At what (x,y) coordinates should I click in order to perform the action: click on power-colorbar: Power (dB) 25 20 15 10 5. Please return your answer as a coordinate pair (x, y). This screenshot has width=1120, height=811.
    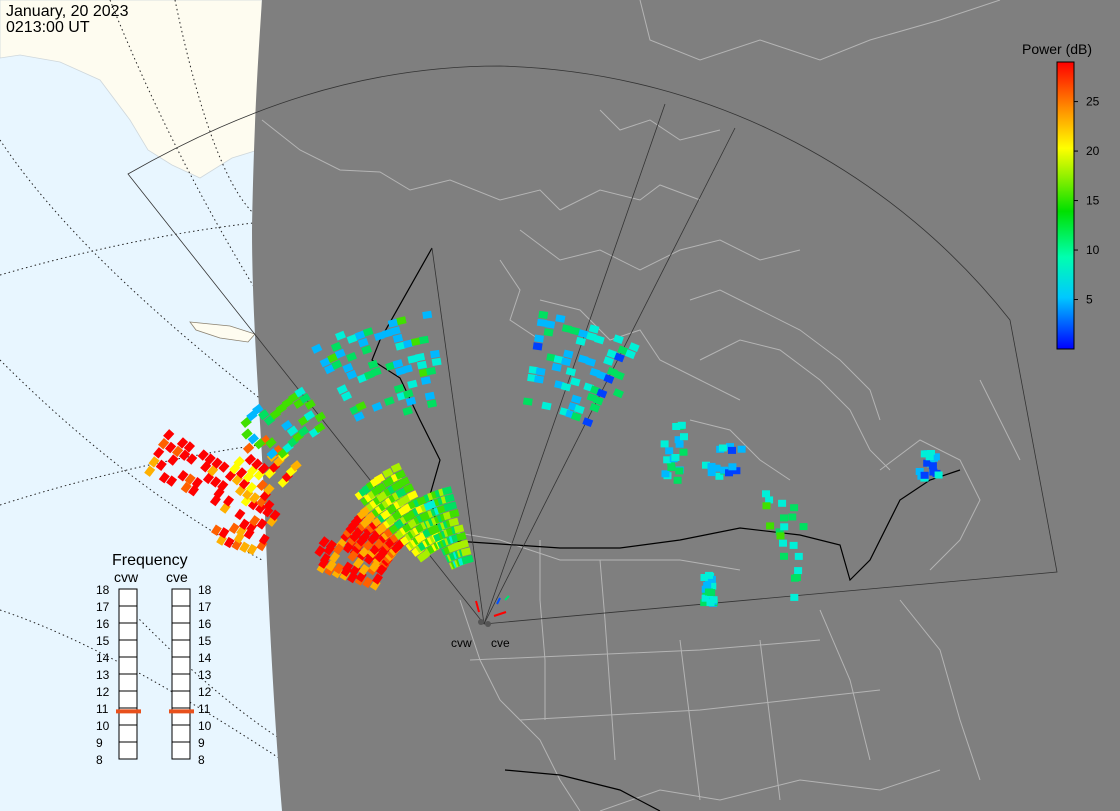
    Looking at the image, I should click on (1061, 195).